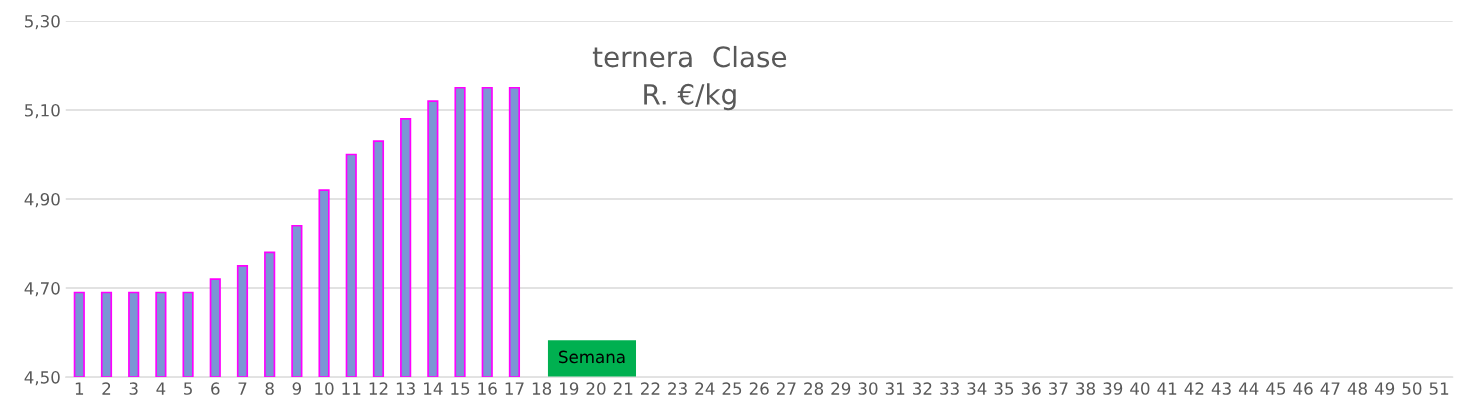 The width and height of the screenshot is (1460, 419). I want to click on x-tick-label: 20, so click(596, 388).